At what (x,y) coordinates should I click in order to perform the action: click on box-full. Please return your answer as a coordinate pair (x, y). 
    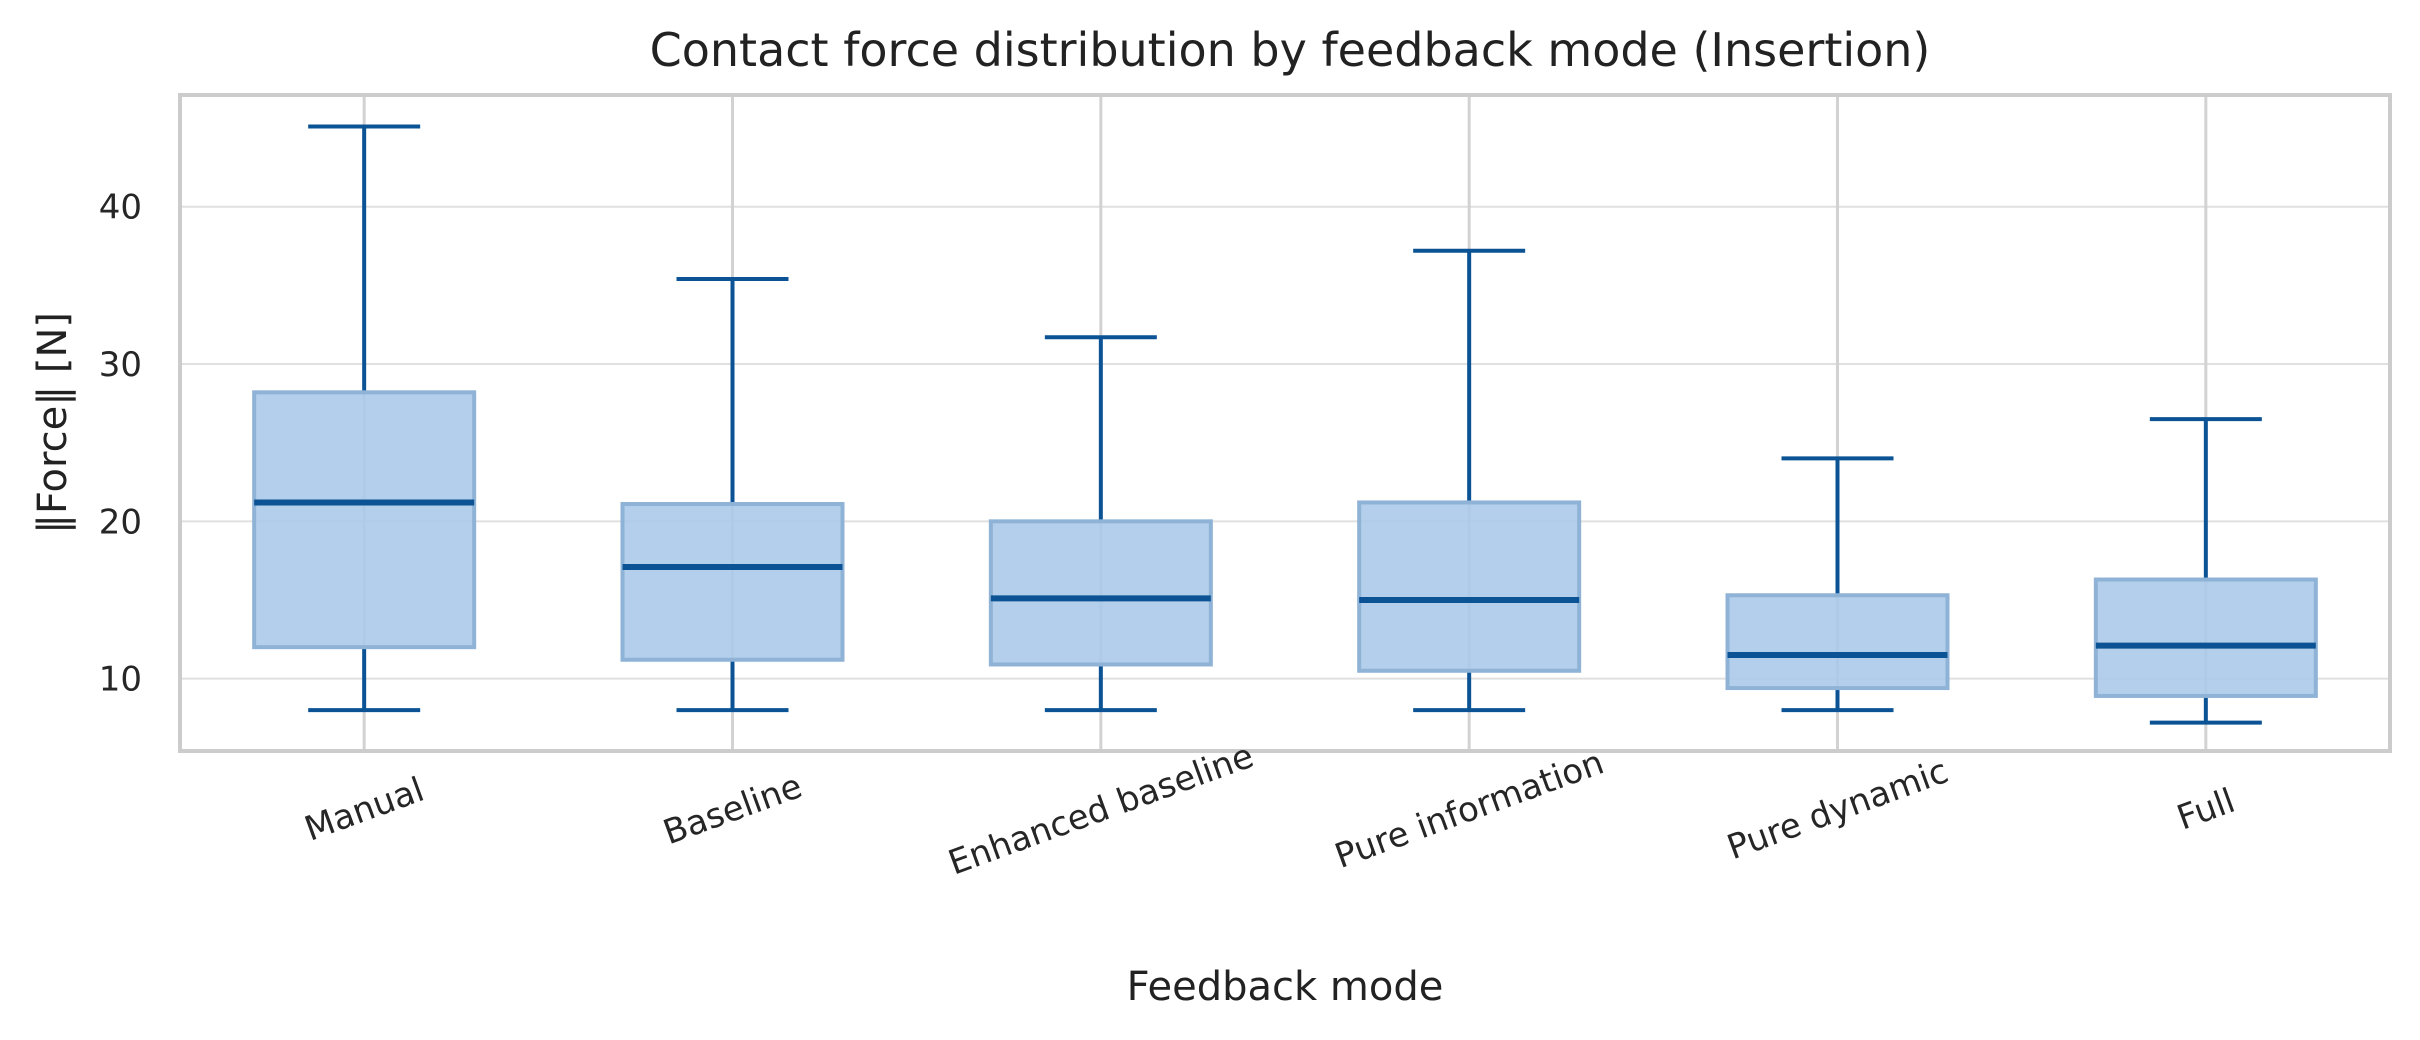
    Looking at the image, I should click on (2205, 571).